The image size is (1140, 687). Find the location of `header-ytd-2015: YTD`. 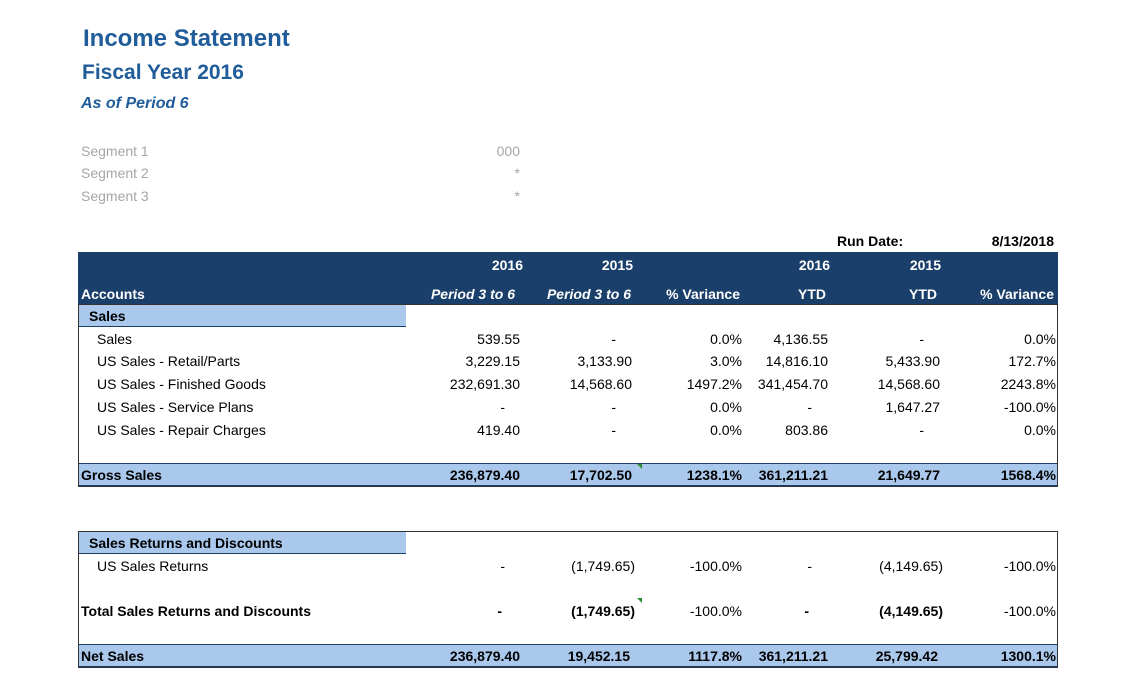

header-ytd-2015: YTD is located at coordinates (923, 294).